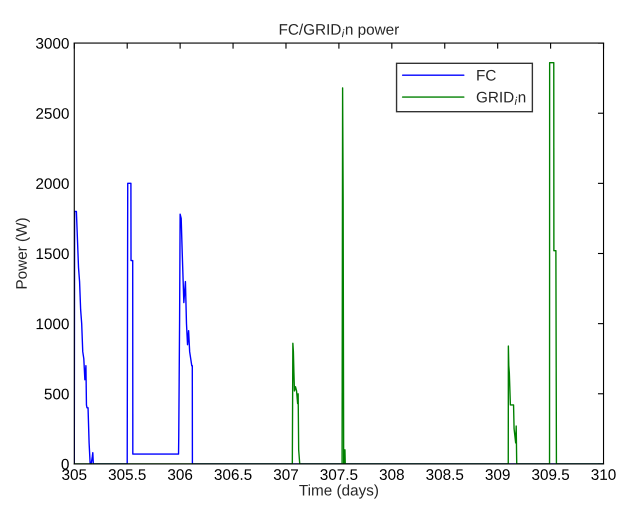  What do you see at coordinates (339, 474) in the screenshot?
I see `x-tick-label: 307.5` at bounding box center [339, 474].